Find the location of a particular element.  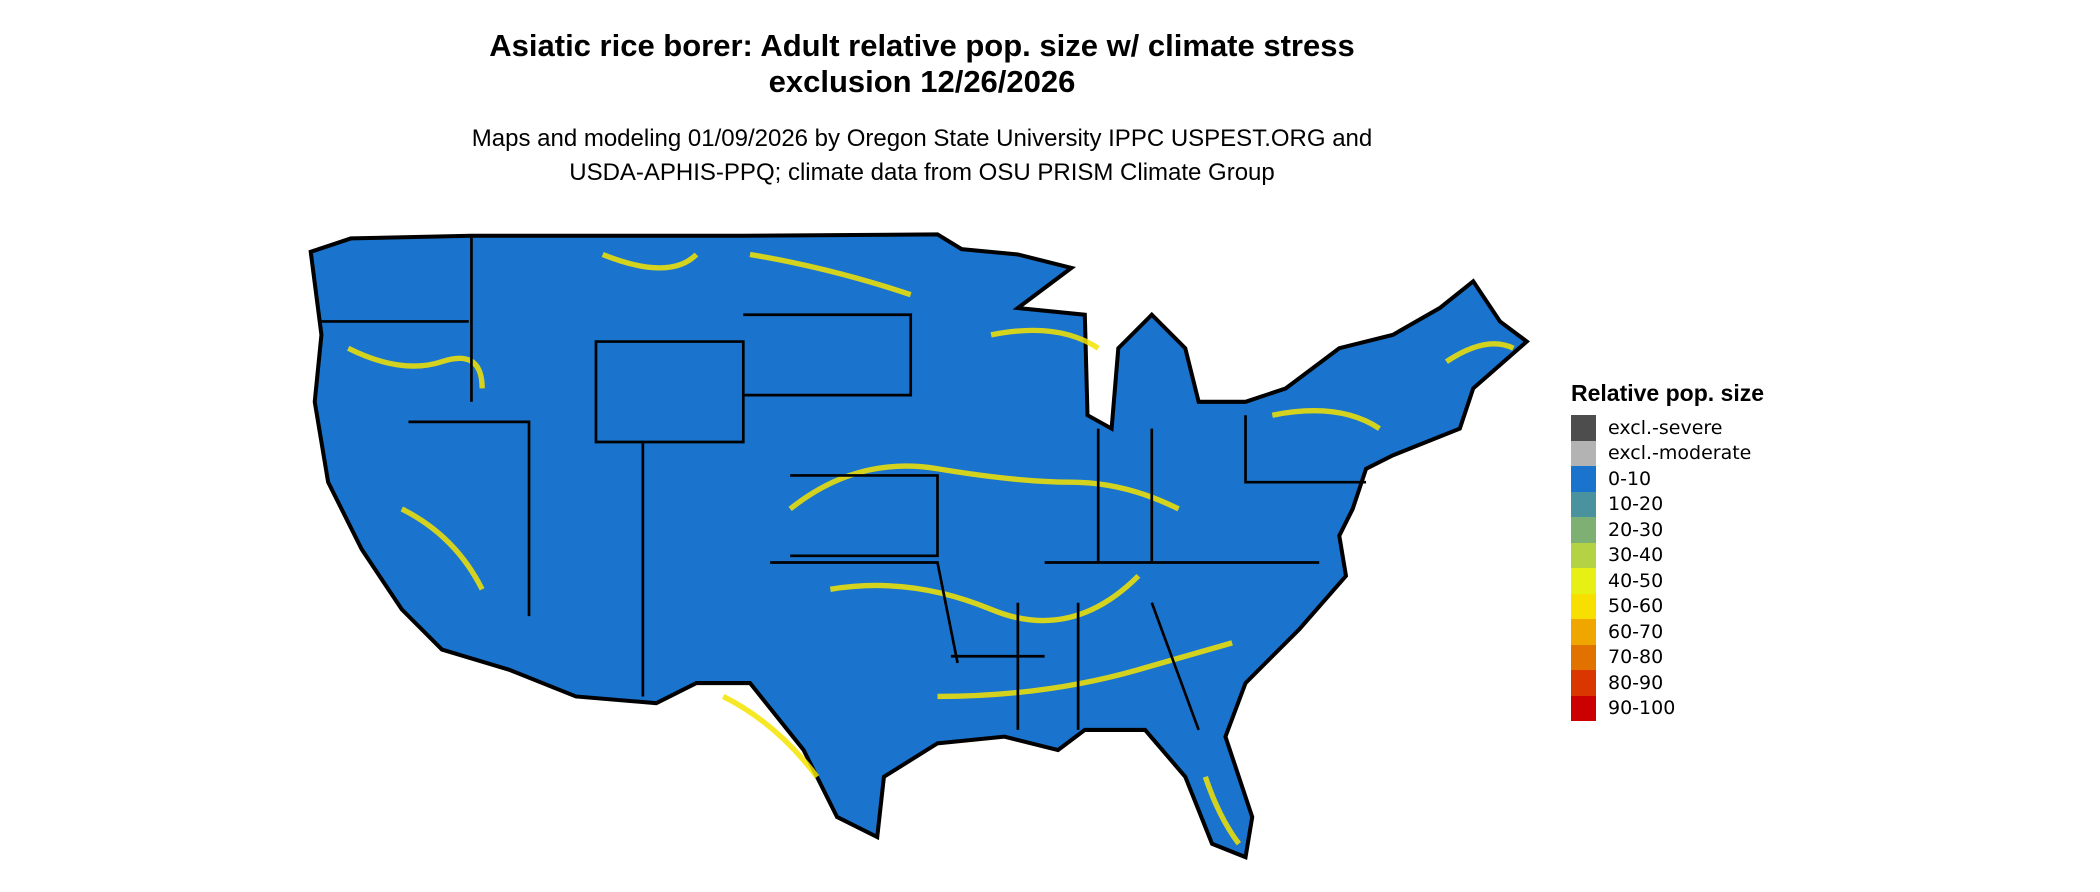

legend-label: 0-10 is located at coordinates (1630, 478).